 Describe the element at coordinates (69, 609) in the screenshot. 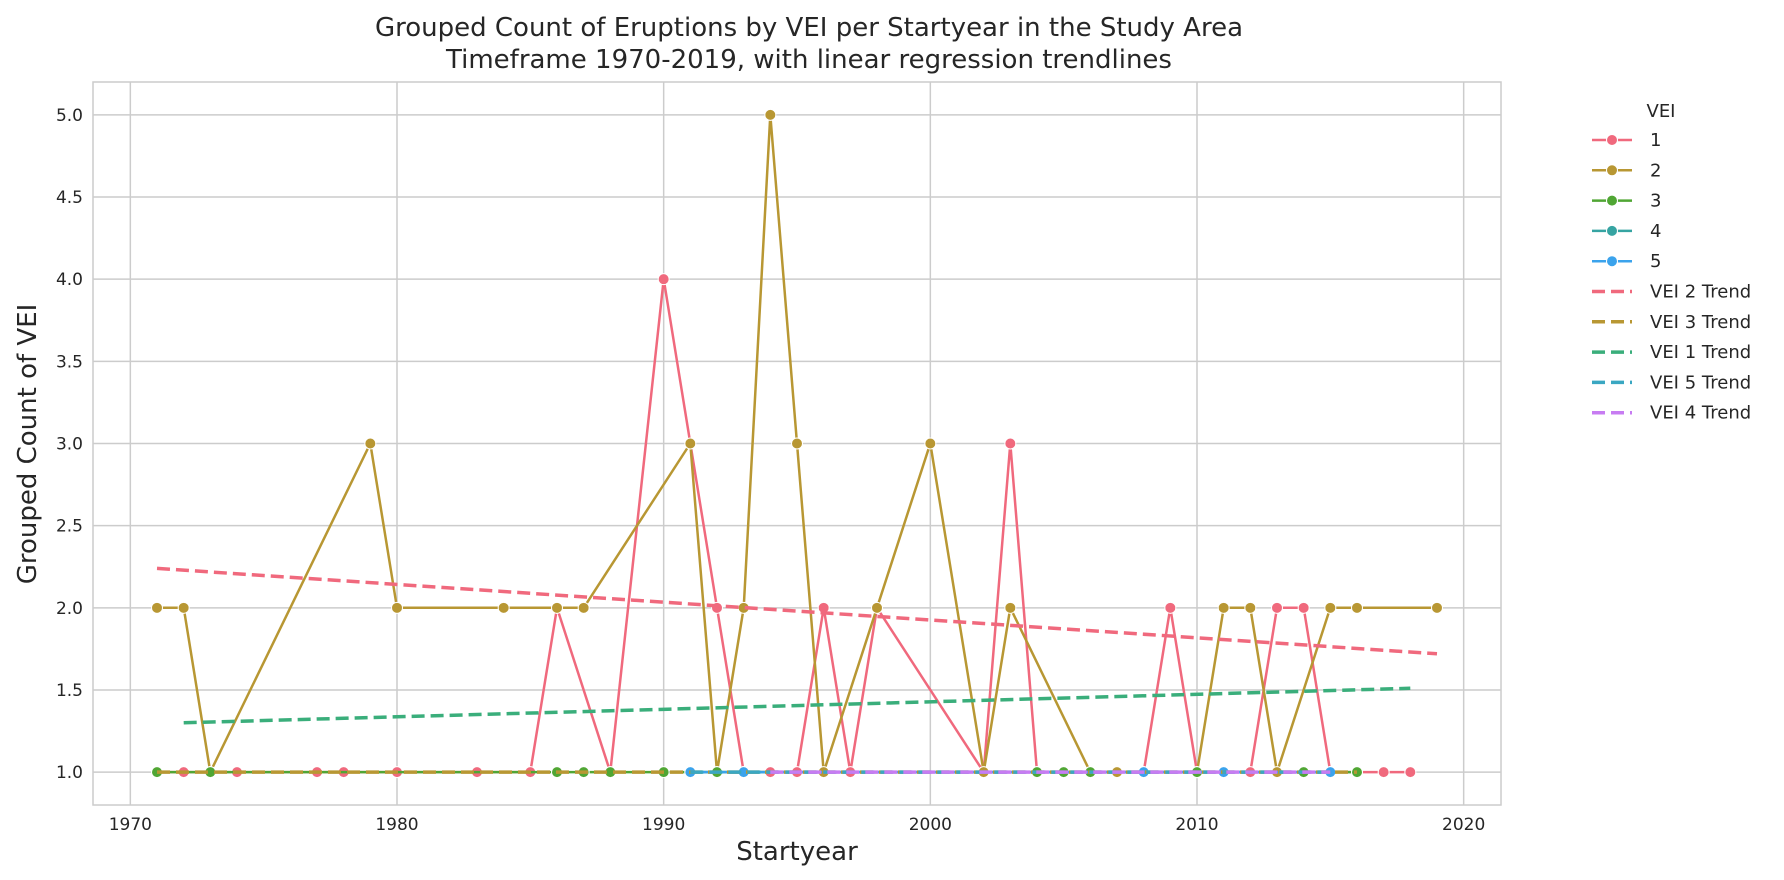

I see `y-tick-label: 2.0` at that location.